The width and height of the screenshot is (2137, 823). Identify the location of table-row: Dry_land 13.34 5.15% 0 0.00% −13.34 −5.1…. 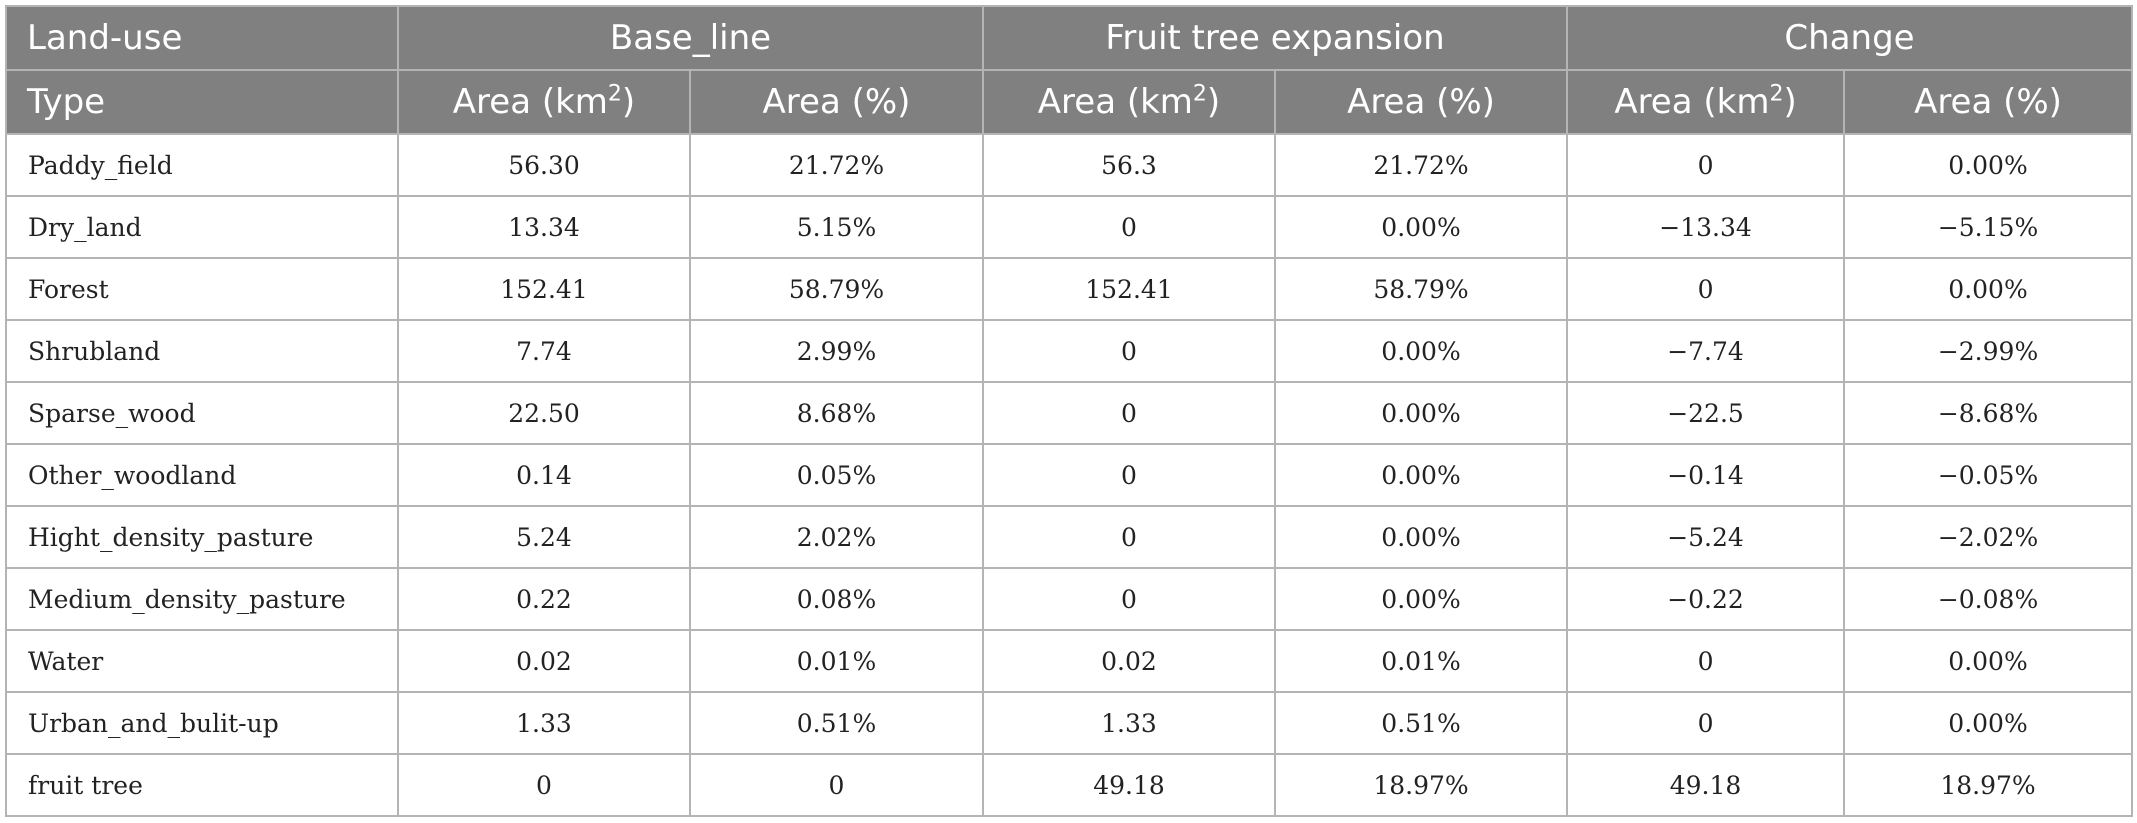
(1069, 227).